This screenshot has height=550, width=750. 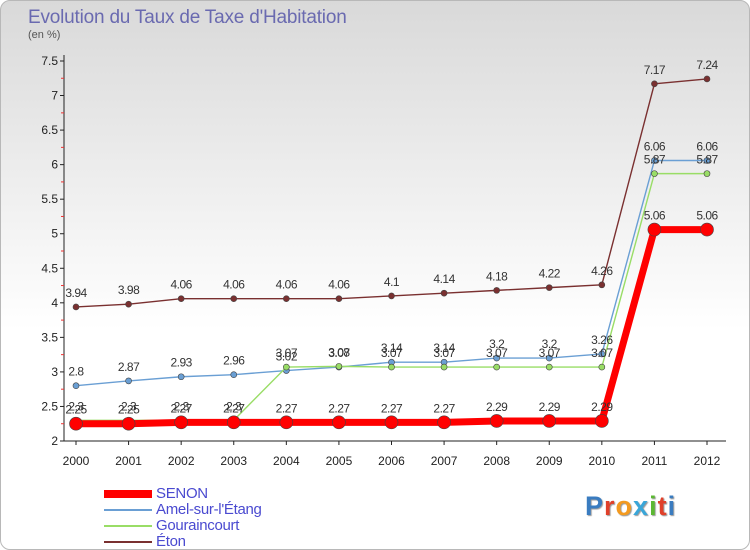 I want to click on proxiti-logo: Proxiti, so click(x=630, y=506).